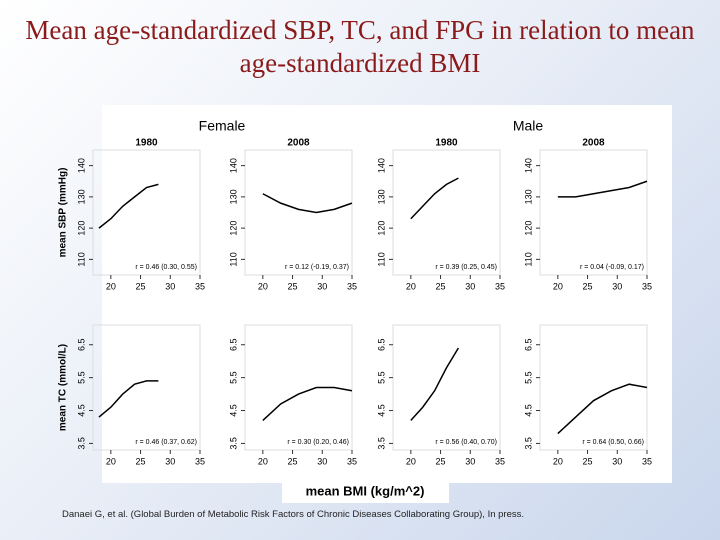 This screenshot has width=720, height=540. What do you see at coordinates (222, 126) in the screenshot?
I see `group-label: Female` at bounding box center [222, 126].